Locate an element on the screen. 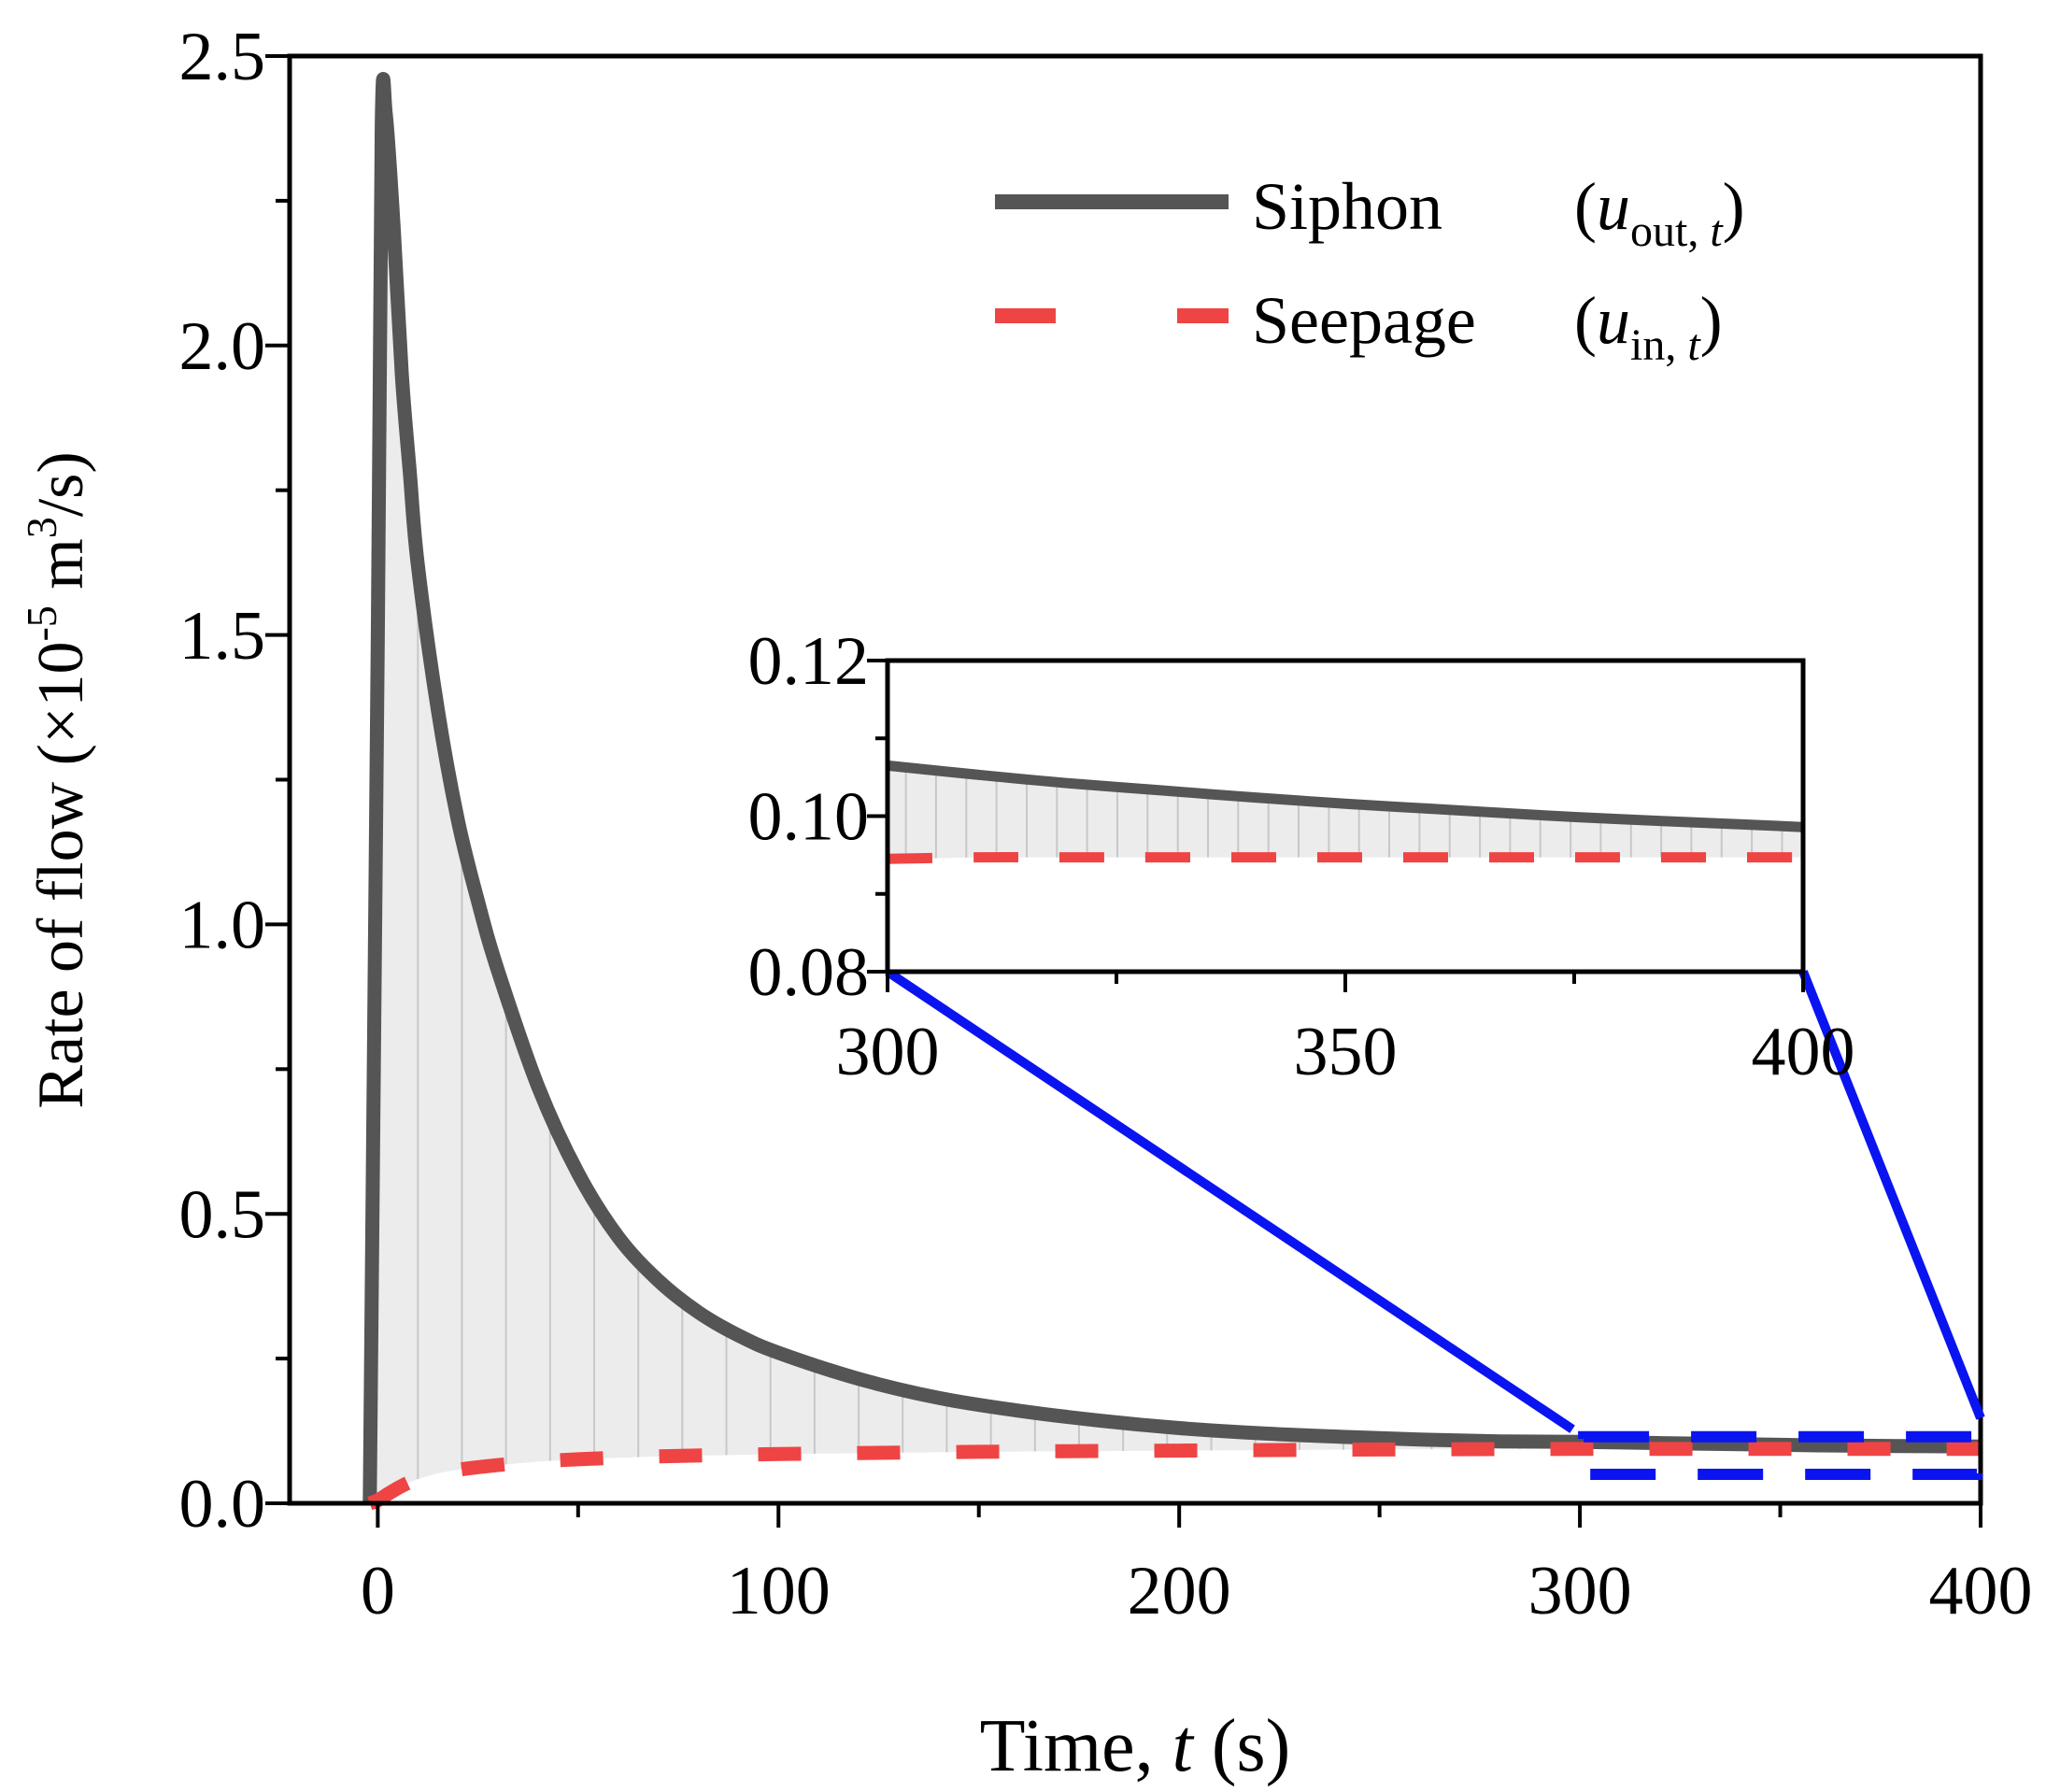 The height and width of the screenshot is (1792, 2046). x-tick-label: 0 is located at coordinates (378, 1591).